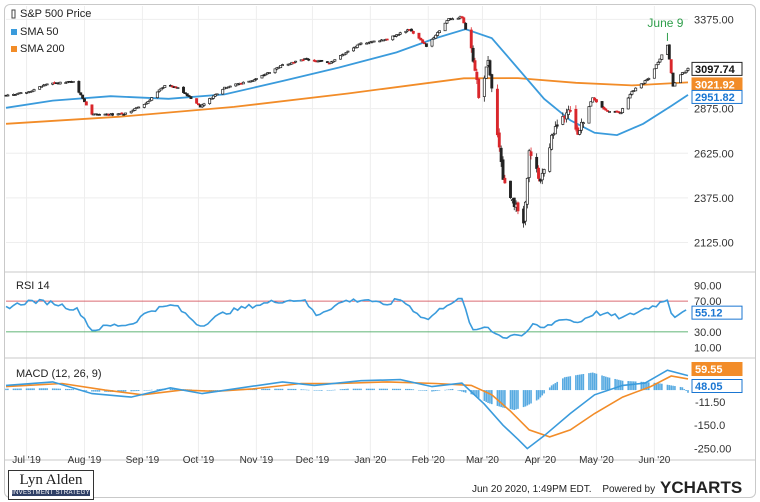  I want to click on y-tick-label: 2125.00, so click(714, 244).